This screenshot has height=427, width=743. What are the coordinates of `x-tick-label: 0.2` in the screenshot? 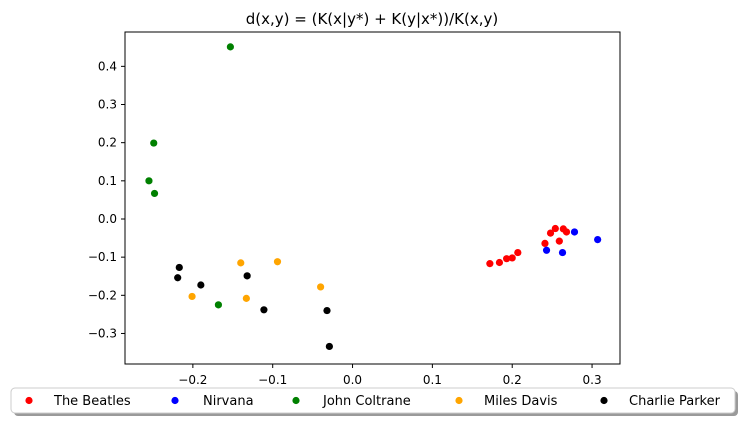 It's located at (512, 380).